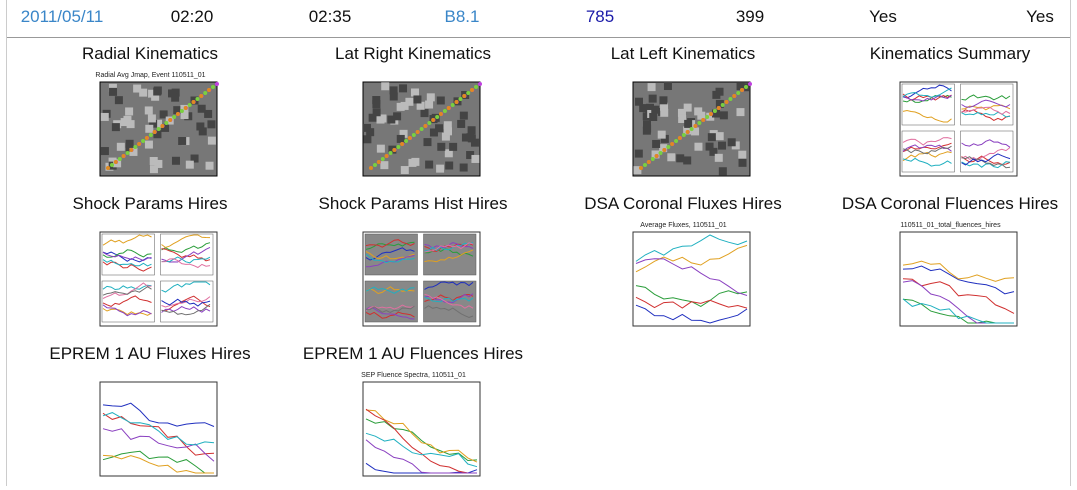  What do you see at coordinates (683, 225) in the screenshot?
I see `thumbnail-title: Average Fluxes, 110511_01` at bounding box center [683, 225].